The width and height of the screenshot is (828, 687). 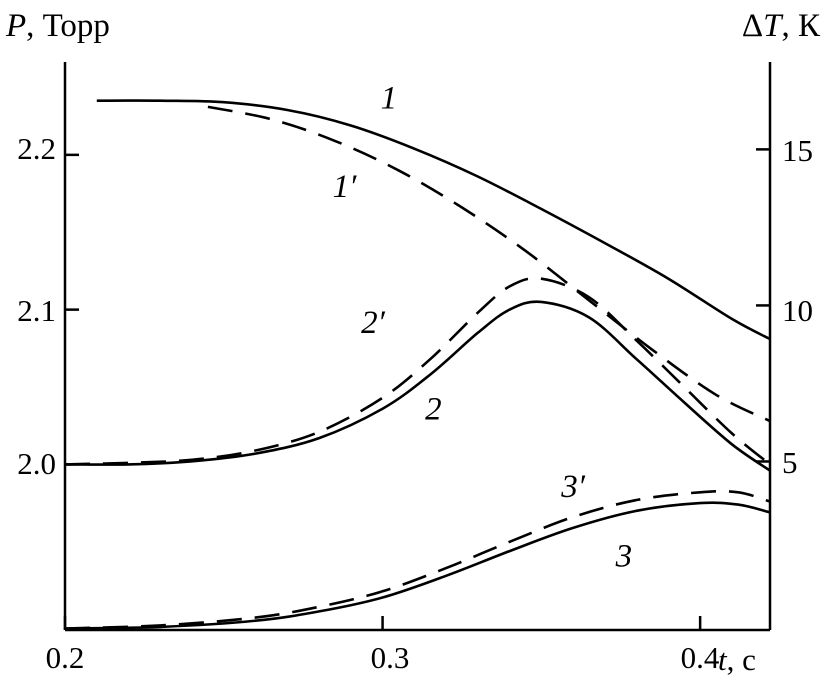 I want to click on right-tick-label-15: 15, so click(x=797, y=150).